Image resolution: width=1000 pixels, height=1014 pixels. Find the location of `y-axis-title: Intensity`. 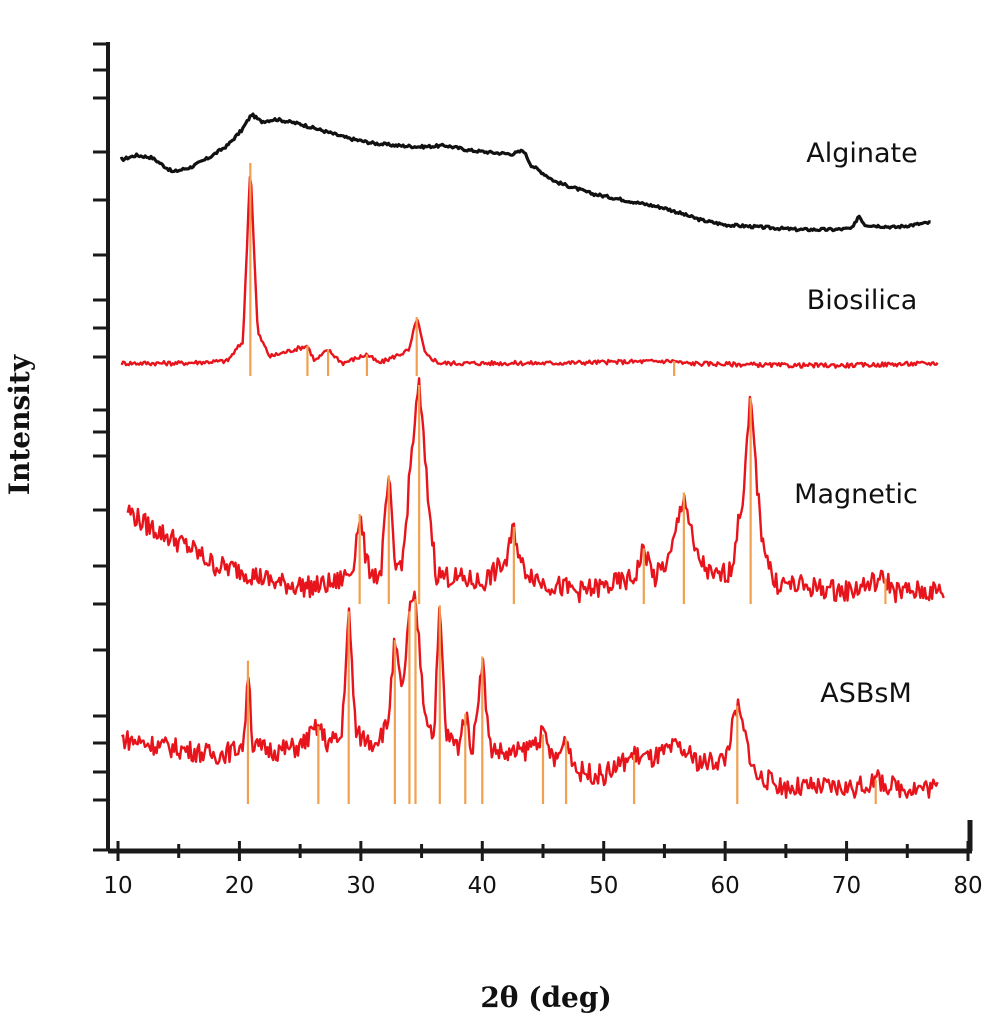

y-axis-title: Intensity is located at coordinates (19, 424).